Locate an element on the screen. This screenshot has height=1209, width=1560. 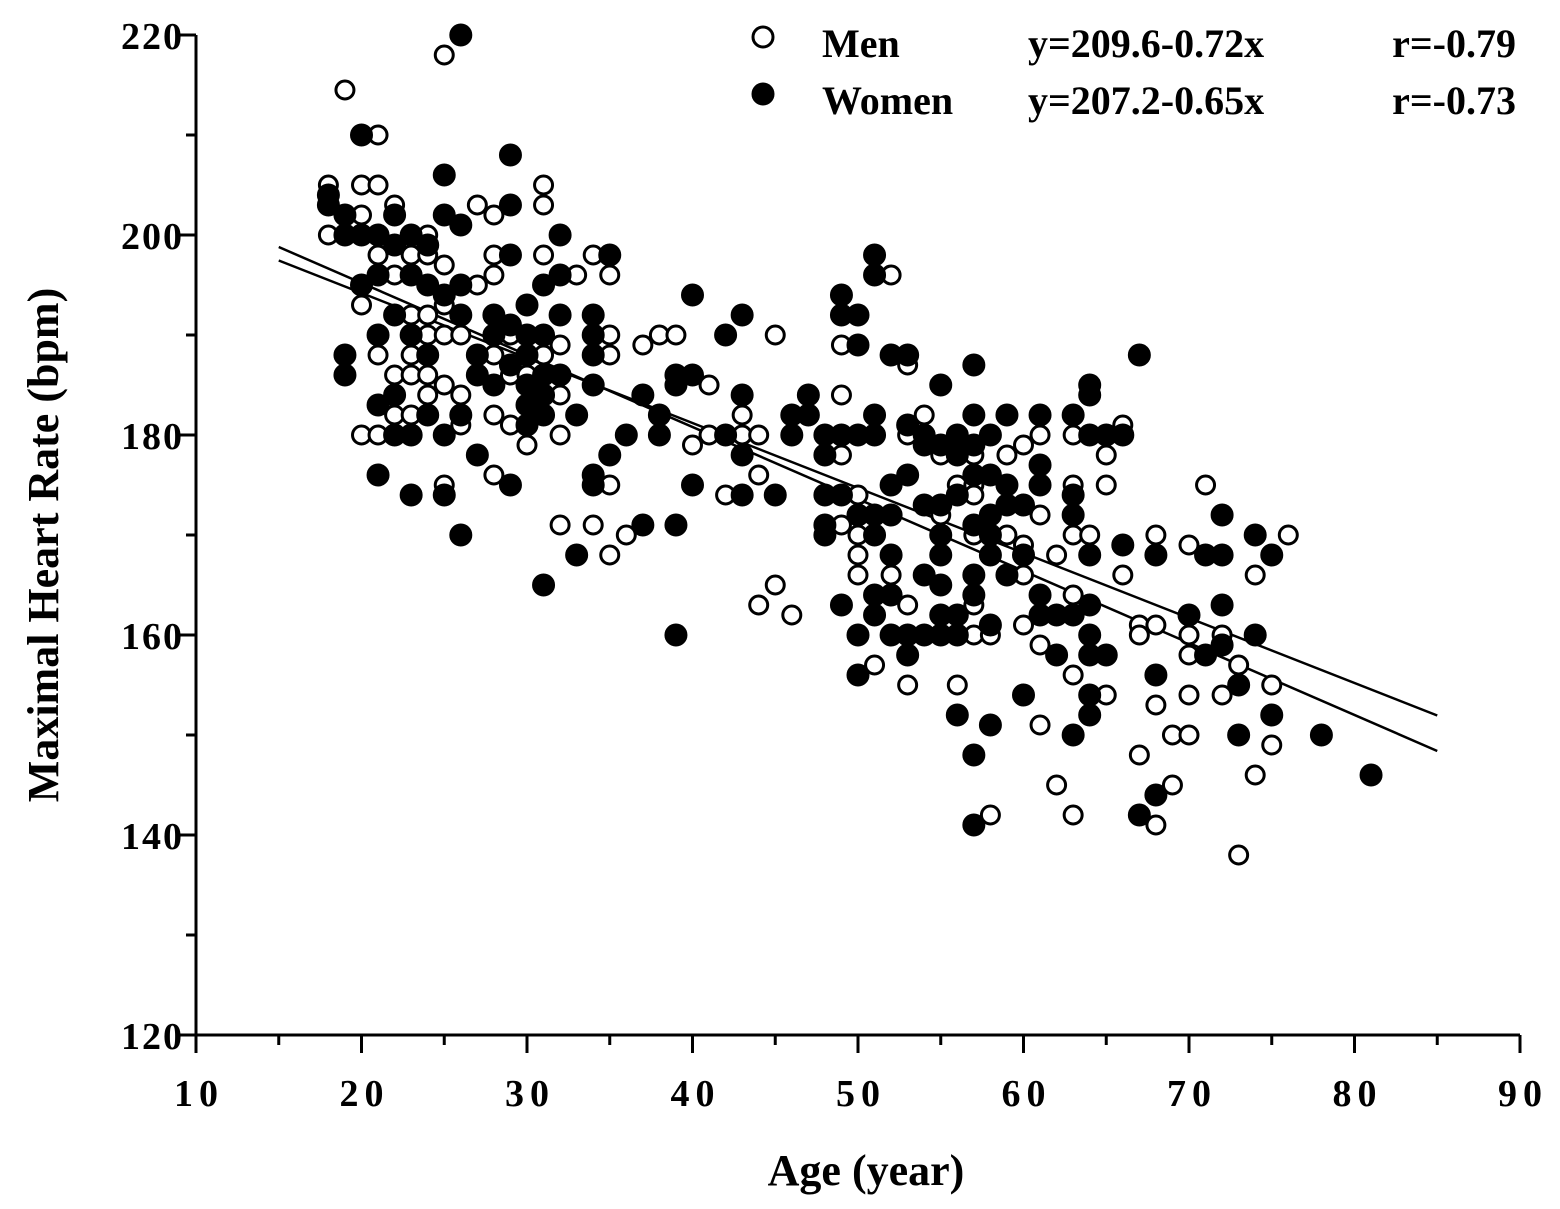
y-tick-label: 180 is located at coordinates (152, 437).